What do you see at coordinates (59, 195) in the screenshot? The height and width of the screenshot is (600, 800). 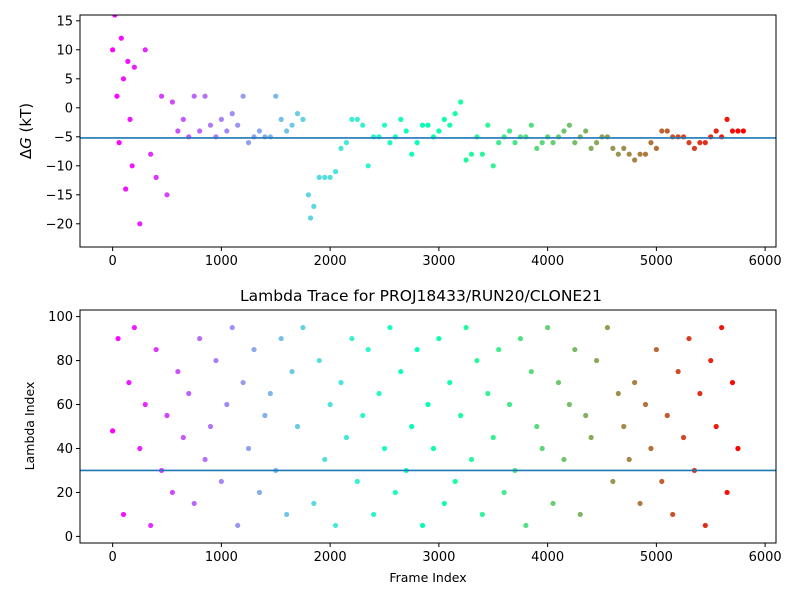 I see `delta-g-y-tick-label: −15` at bounding box center [59, 195].